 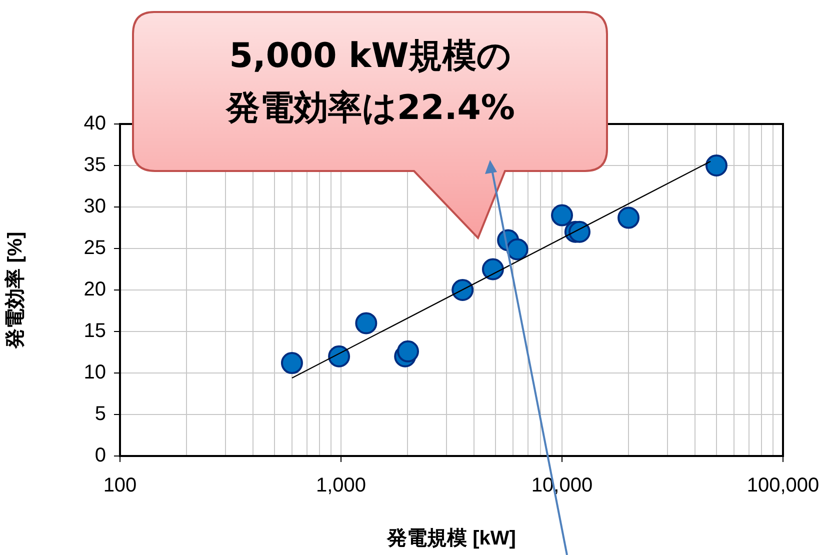 I want to click on y-axis-title: 発電効率 [%], so click(x=15, y=291).